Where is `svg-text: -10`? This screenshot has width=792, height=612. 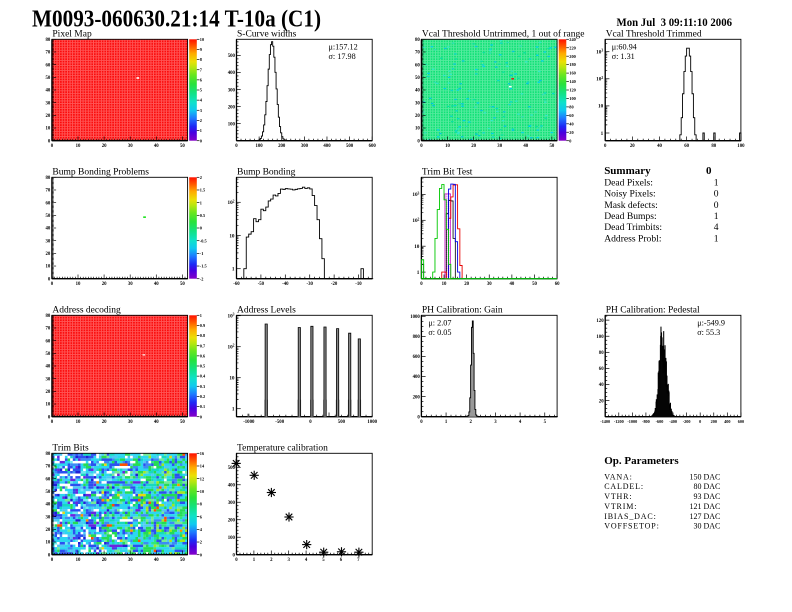 svg-text: -10 is located at coordinates (358, 284).